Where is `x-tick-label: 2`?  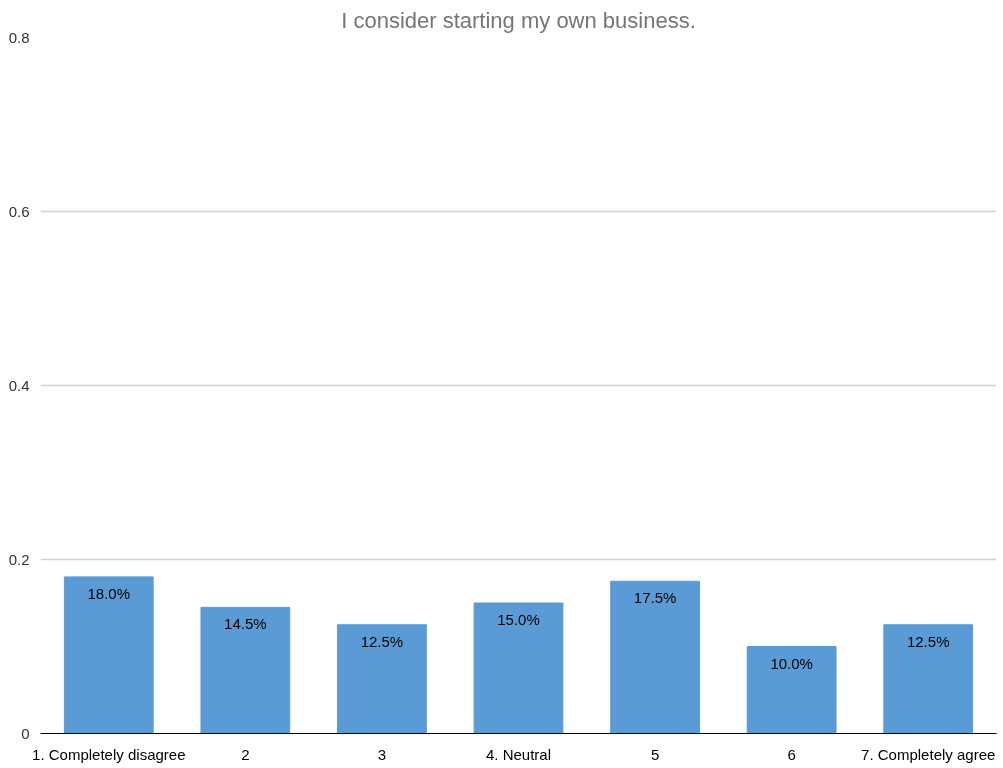 x-tick-label: 2 is located at coordinates (245, 754).